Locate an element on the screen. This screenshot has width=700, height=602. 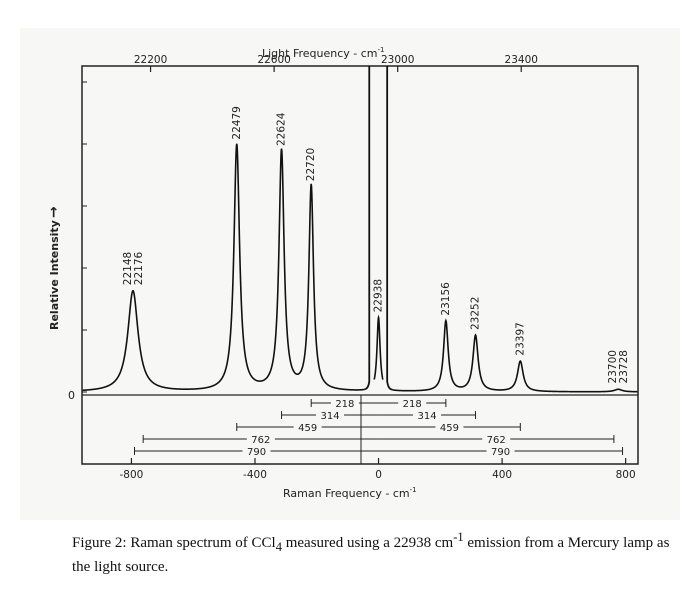
bottom-axis-tick-label: 400 is located at coordinates (502, 475).